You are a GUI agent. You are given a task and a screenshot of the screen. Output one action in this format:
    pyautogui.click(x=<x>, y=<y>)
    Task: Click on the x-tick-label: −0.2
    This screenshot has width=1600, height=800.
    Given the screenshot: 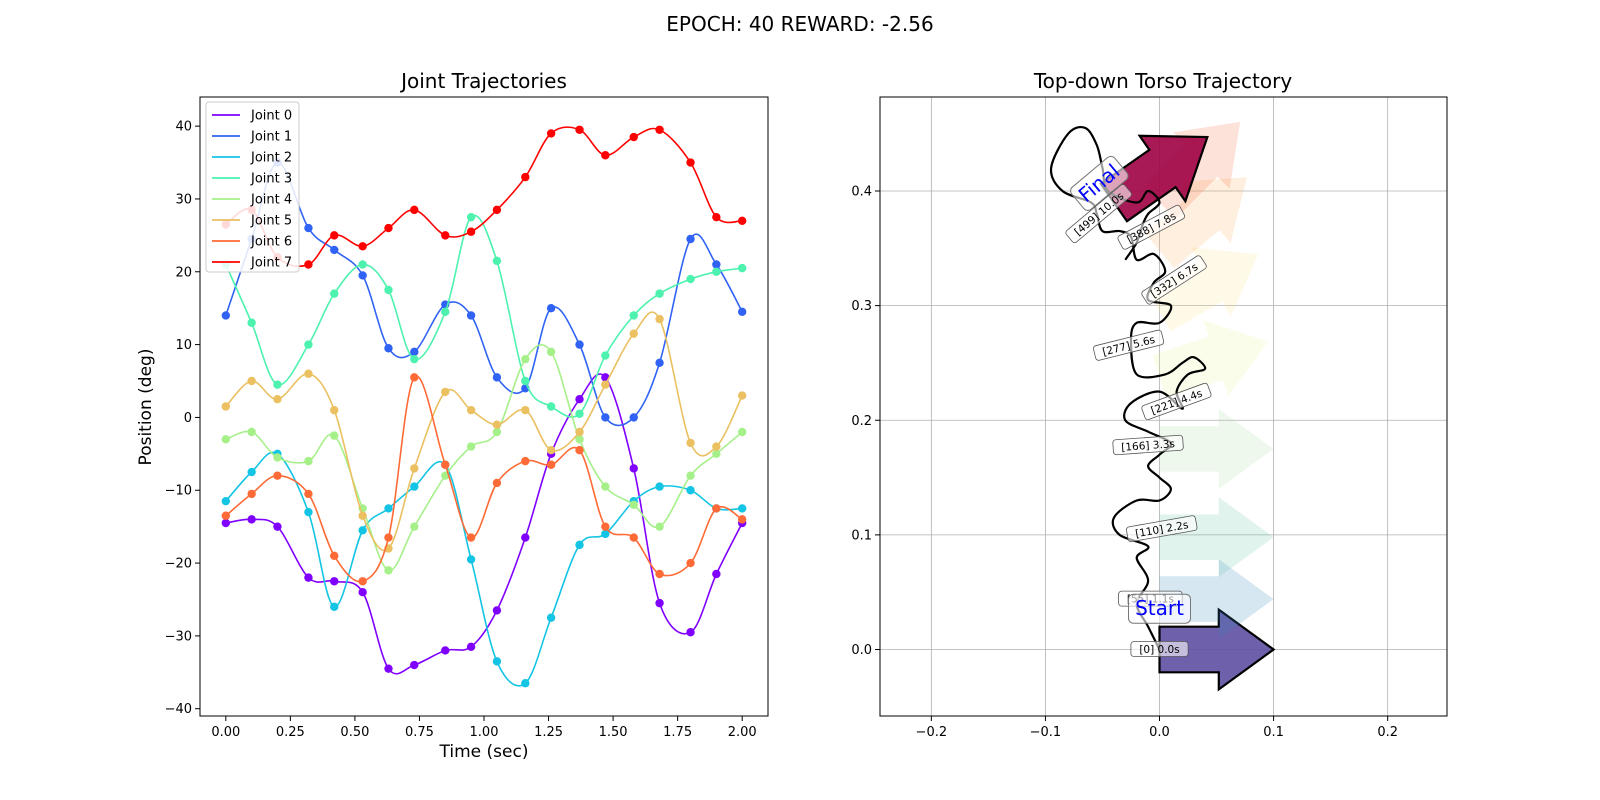 What is the action you would take?
    pyautogui.click(x=932, y=732)
    